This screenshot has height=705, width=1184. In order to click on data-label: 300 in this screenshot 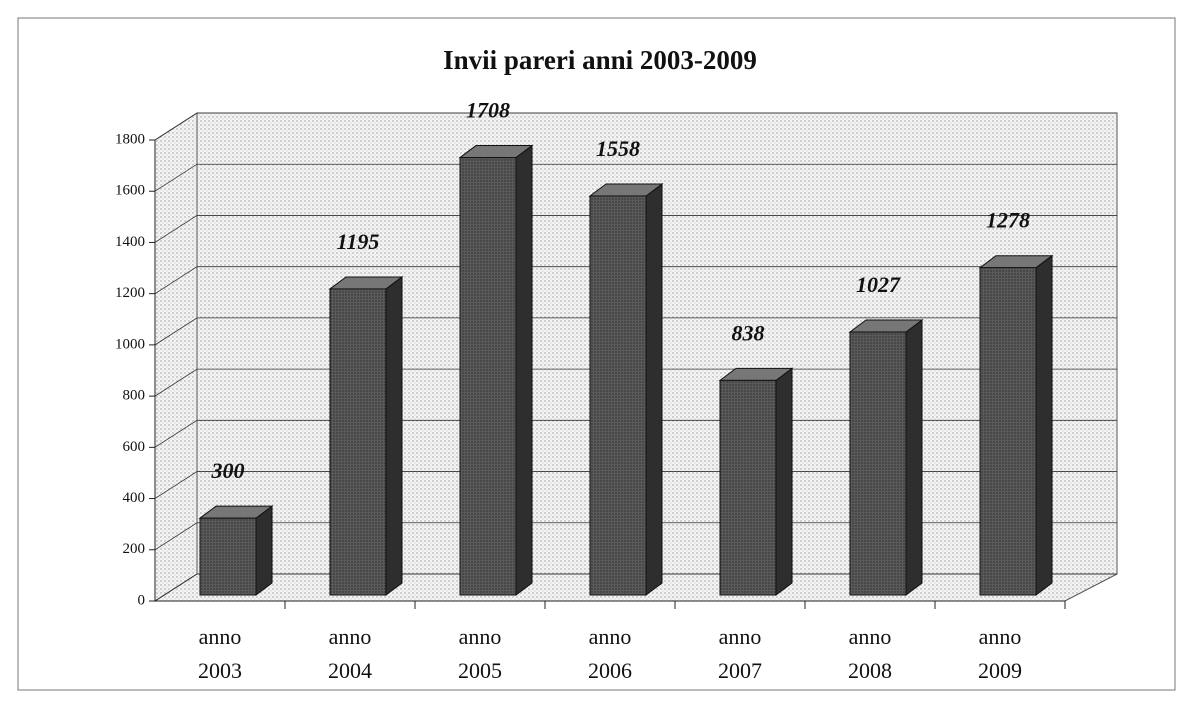, I will do `click(228, 470)`.